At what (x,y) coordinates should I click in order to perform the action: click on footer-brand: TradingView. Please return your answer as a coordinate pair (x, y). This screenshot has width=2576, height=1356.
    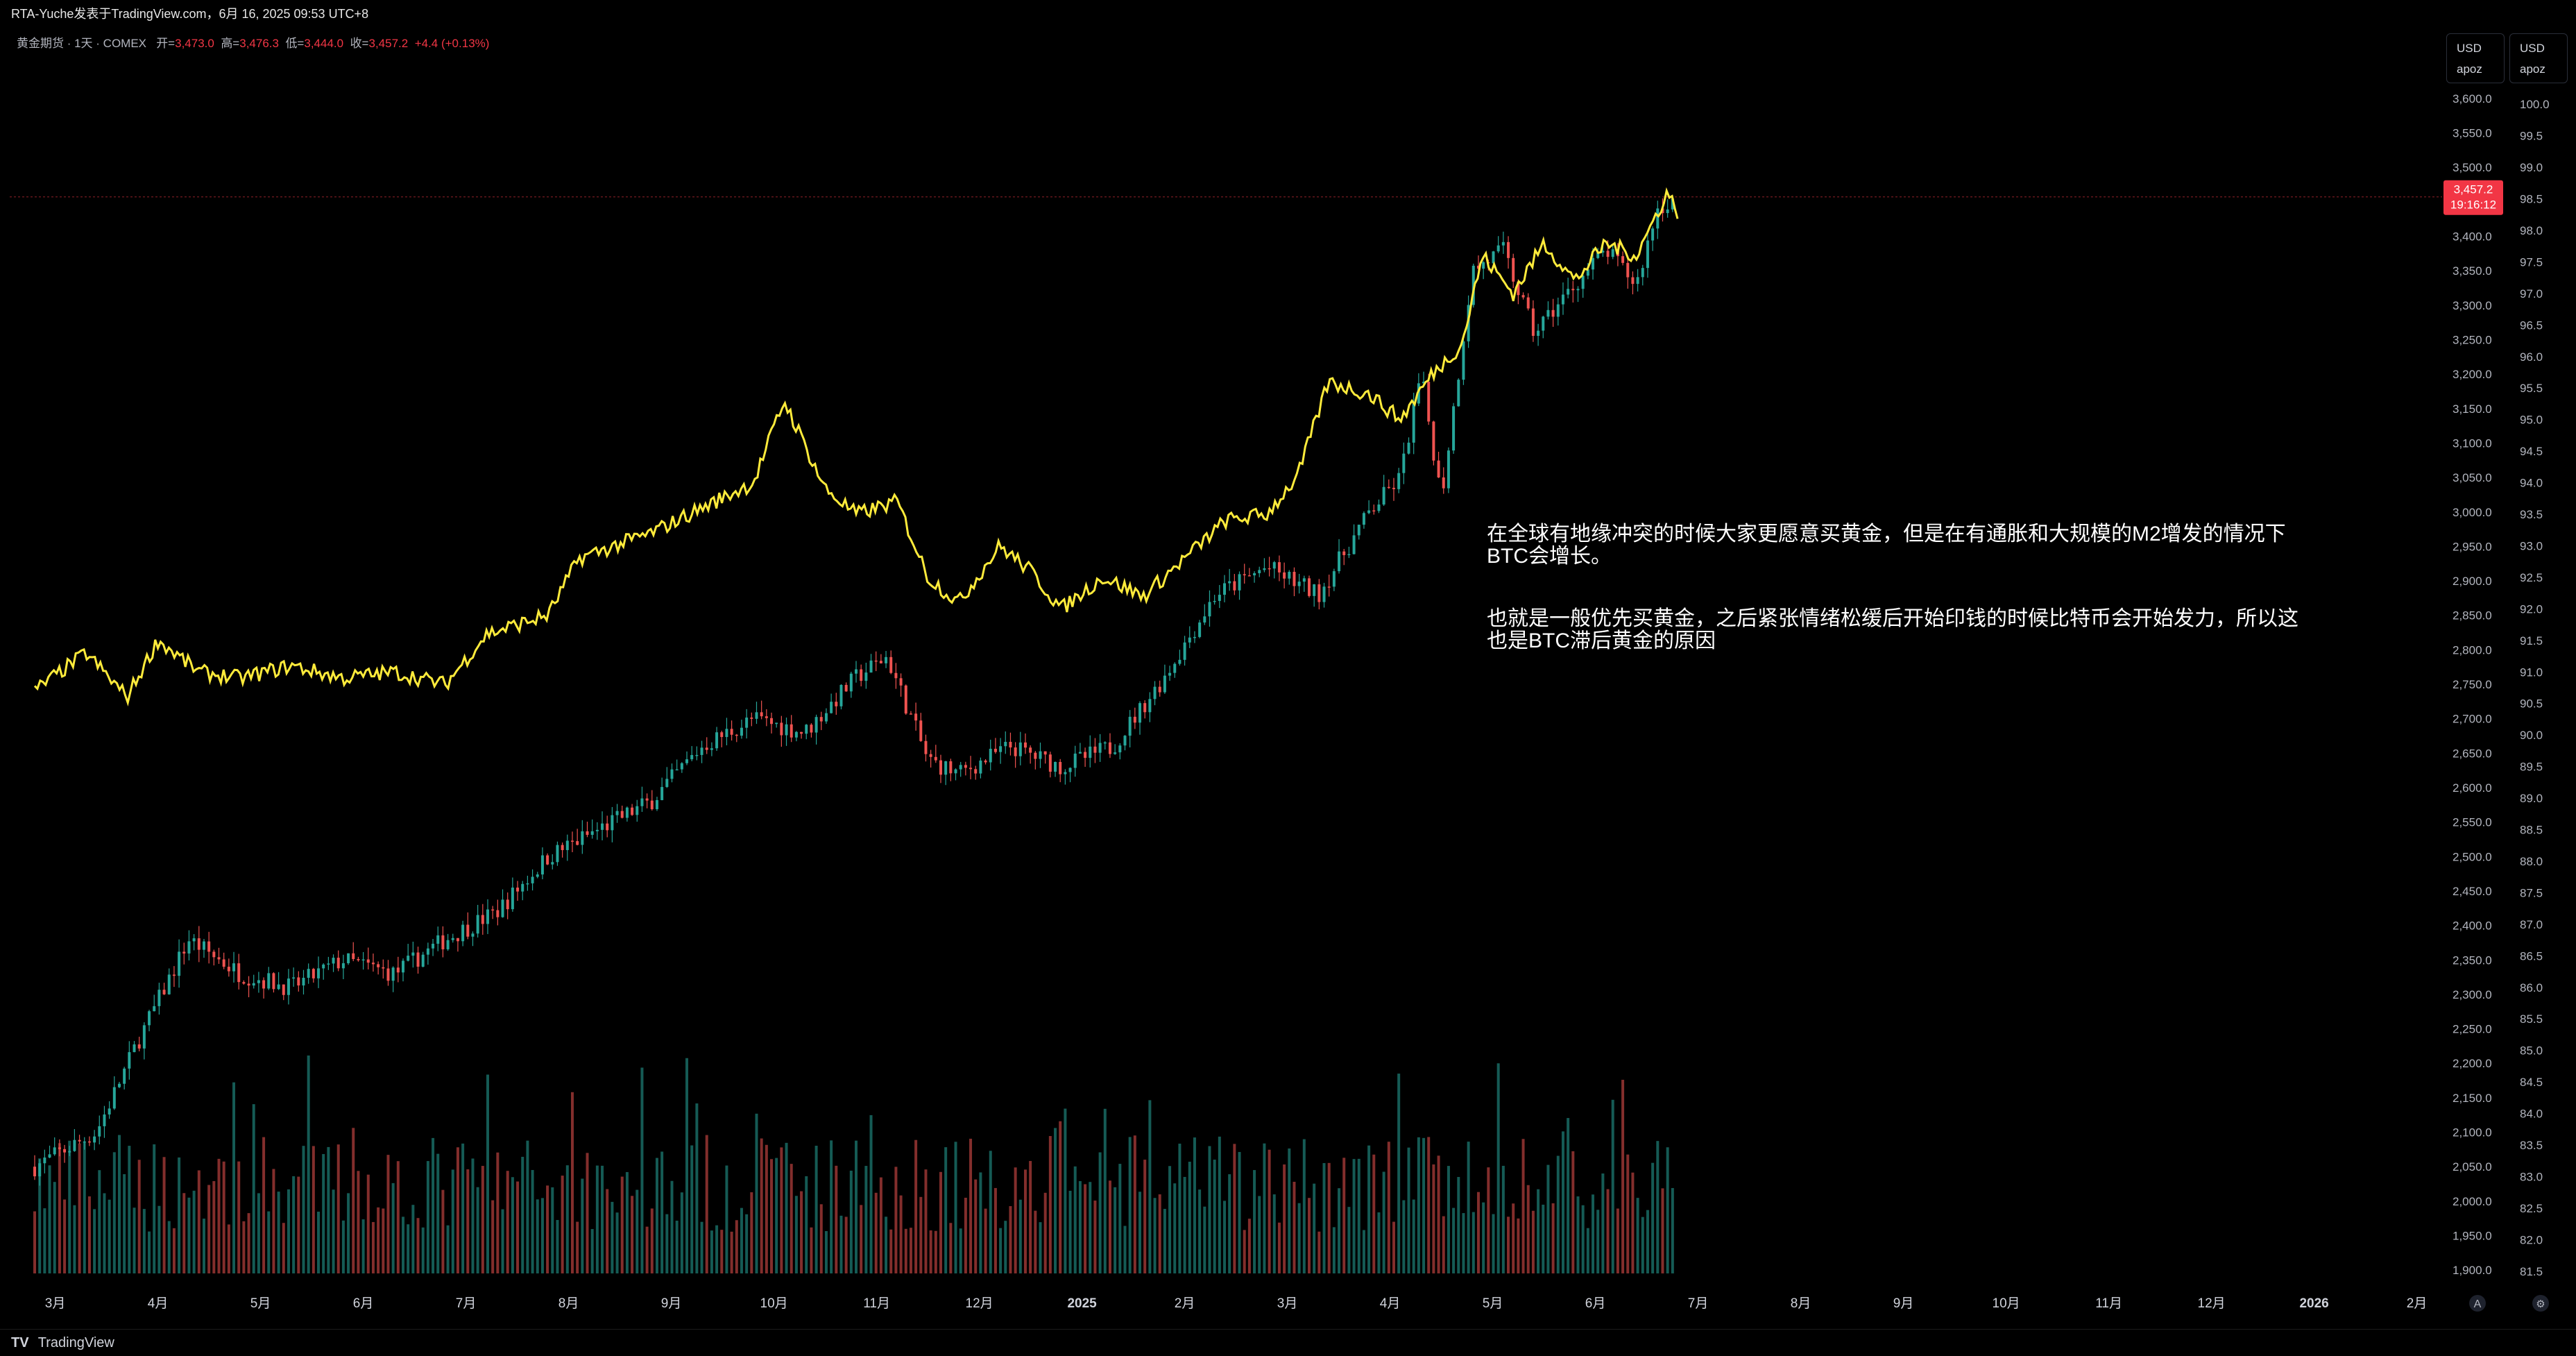
    Looking at the image, I should click on (75, 1343).